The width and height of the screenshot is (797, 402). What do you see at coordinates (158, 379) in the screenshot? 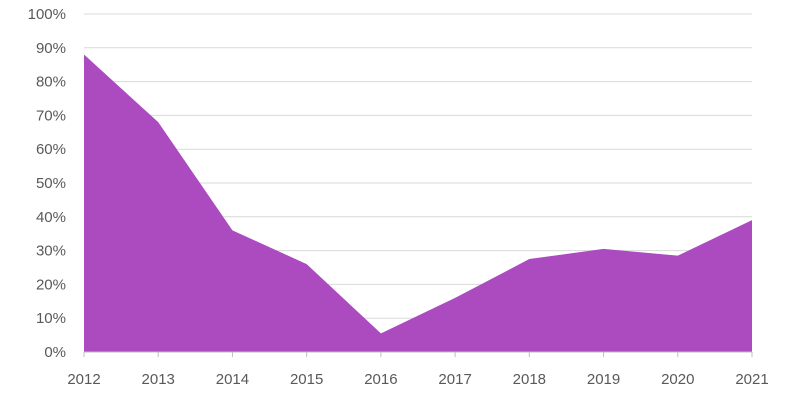
I see `x-tick-label: 2013` at bounding box center [158, 379].